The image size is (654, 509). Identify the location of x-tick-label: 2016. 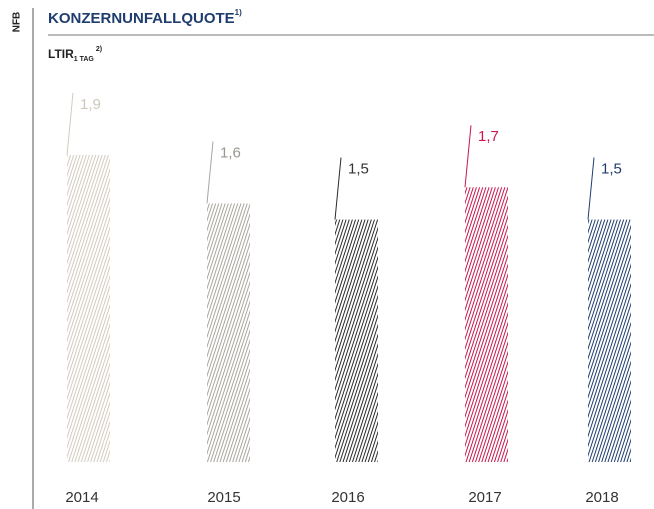
(347, 497).